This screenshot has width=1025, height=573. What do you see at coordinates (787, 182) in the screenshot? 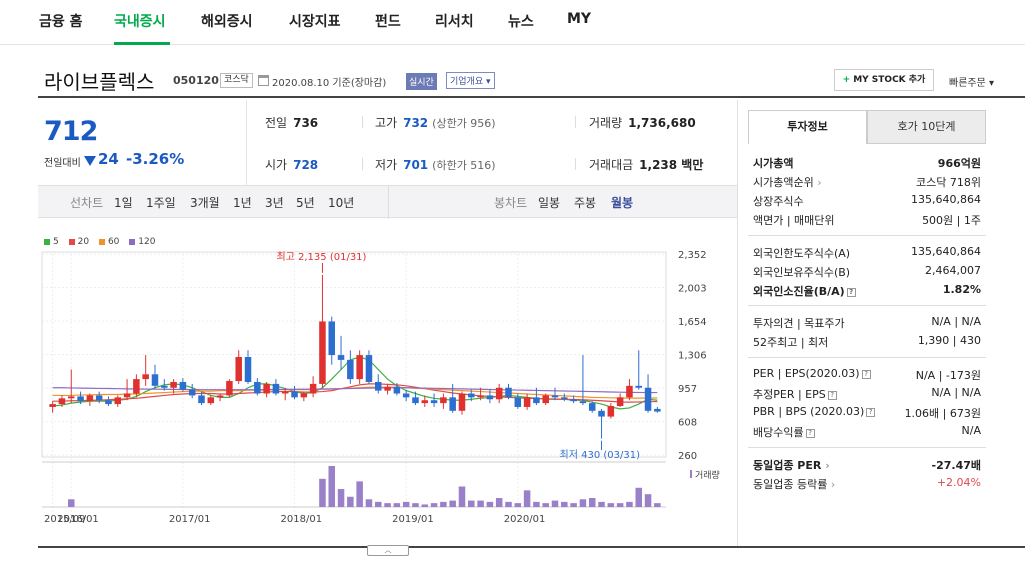
I see `info-label: 시가총액순위 ›` at bounding box center [787, 182].